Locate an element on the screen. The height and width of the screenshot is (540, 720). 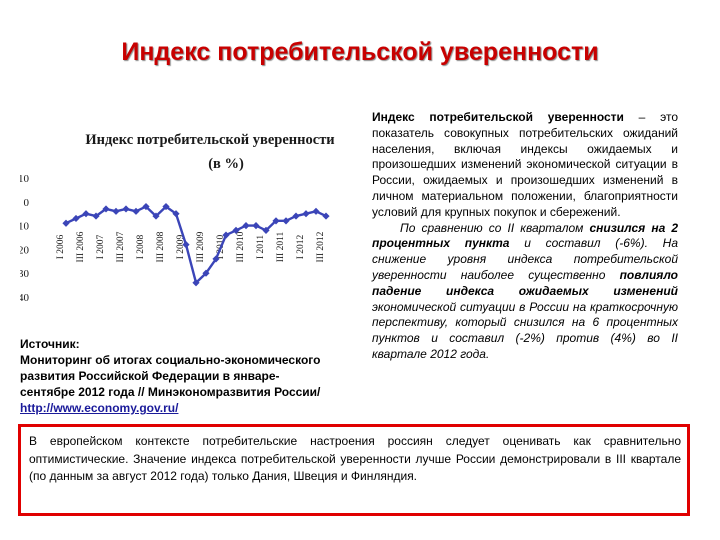
chart-subtitle: (в %) is located at coordinates (226, 164).